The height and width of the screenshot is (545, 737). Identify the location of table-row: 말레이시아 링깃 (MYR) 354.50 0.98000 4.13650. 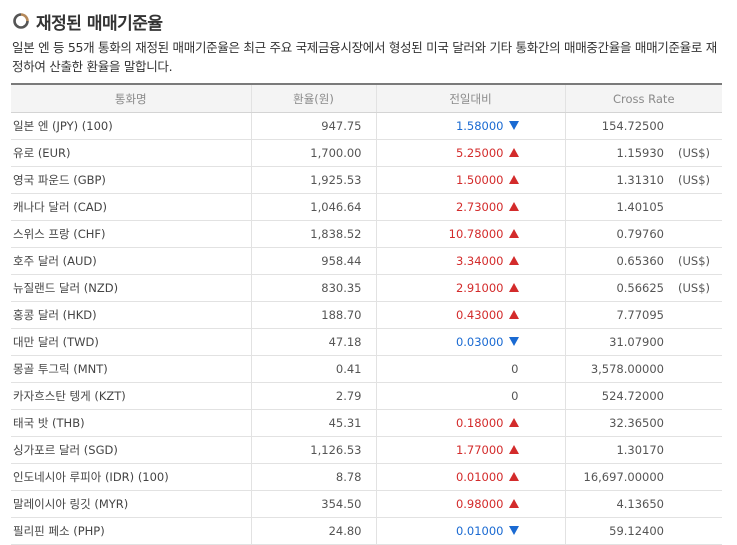
(366, 504).